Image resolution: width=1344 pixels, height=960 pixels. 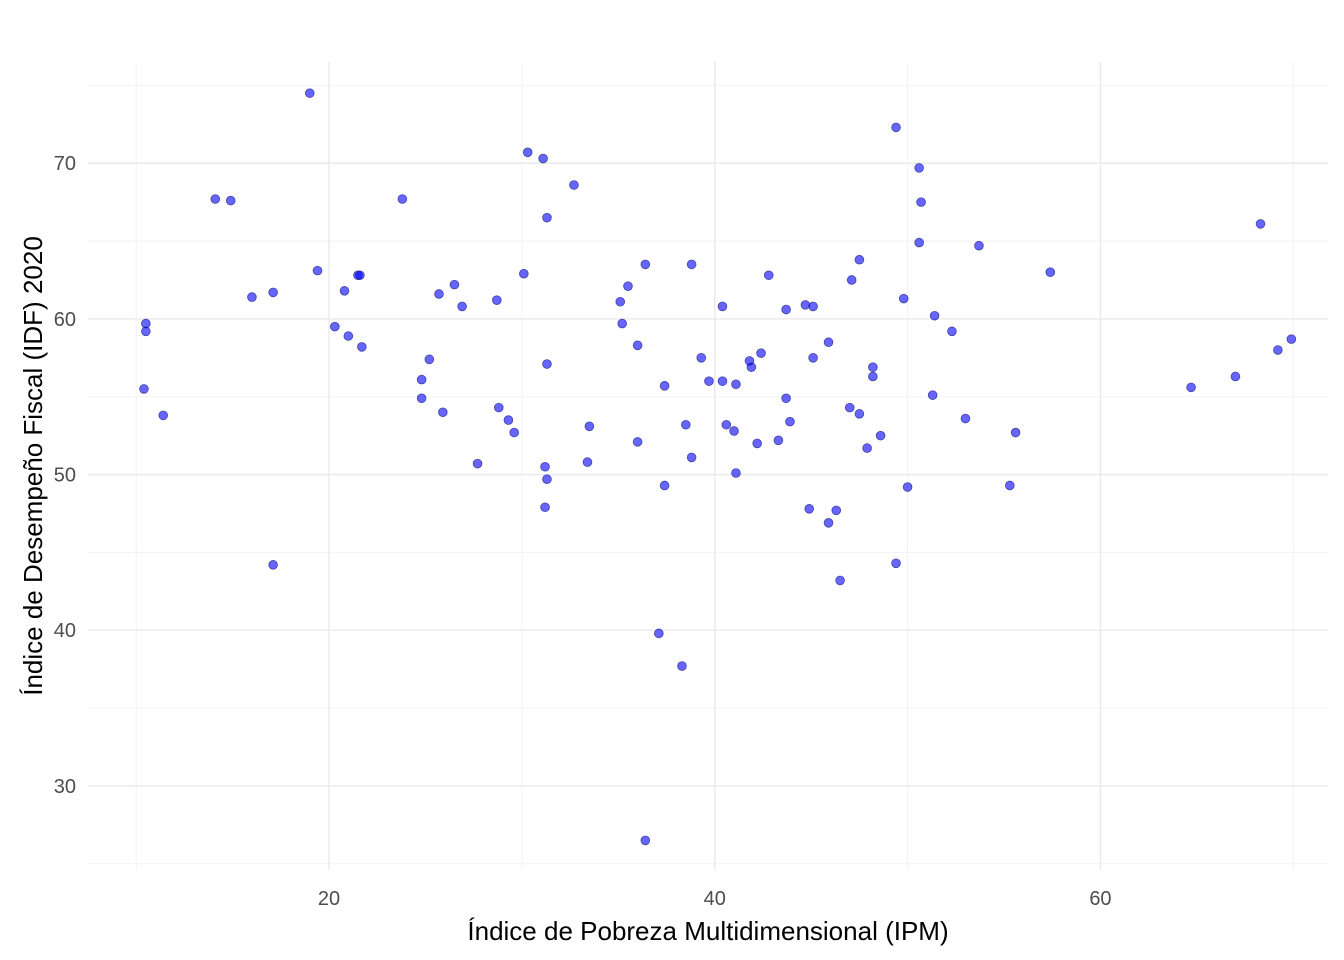 I want to click on y-tick-label: 30, so click(x=65, y=787).